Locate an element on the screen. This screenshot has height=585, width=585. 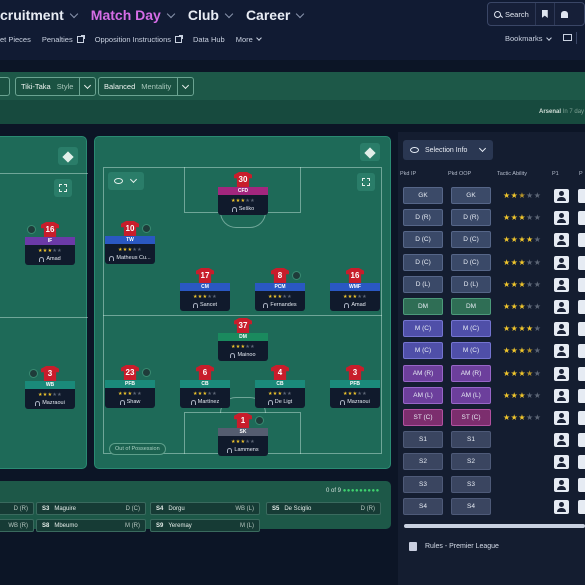
selection-info-dropdown: Selection Info is located at coordinates (448, 150).